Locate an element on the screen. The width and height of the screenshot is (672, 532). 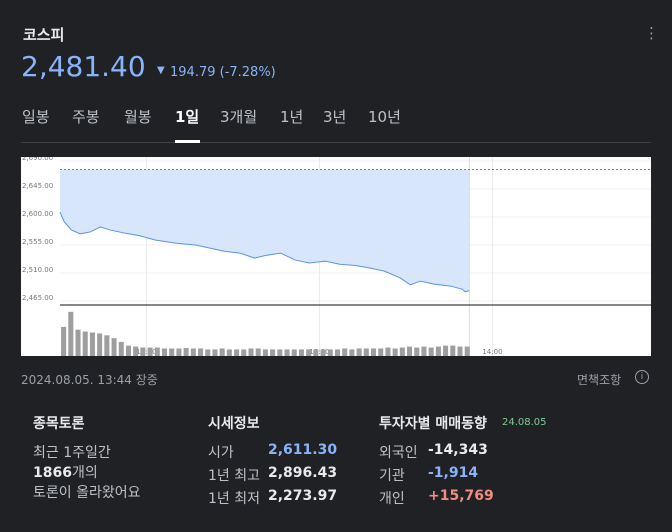
discussion-count: 1866 is located at coordinates (52, 473).